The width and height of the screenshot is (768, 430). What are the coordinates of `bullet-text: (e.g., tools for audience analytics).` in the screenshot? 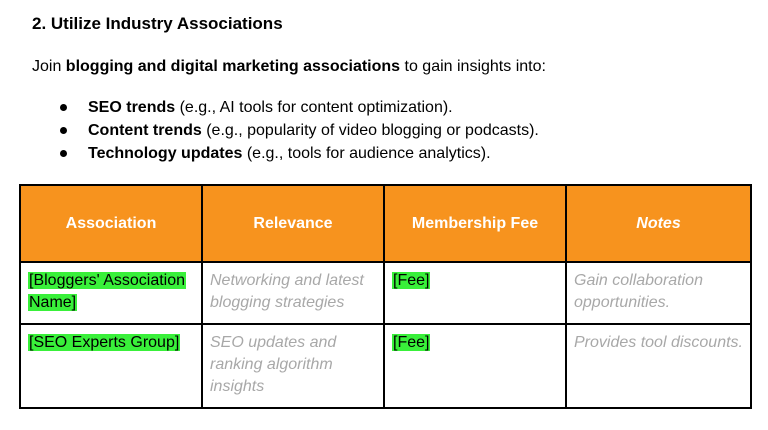 It's located at (366, 153).